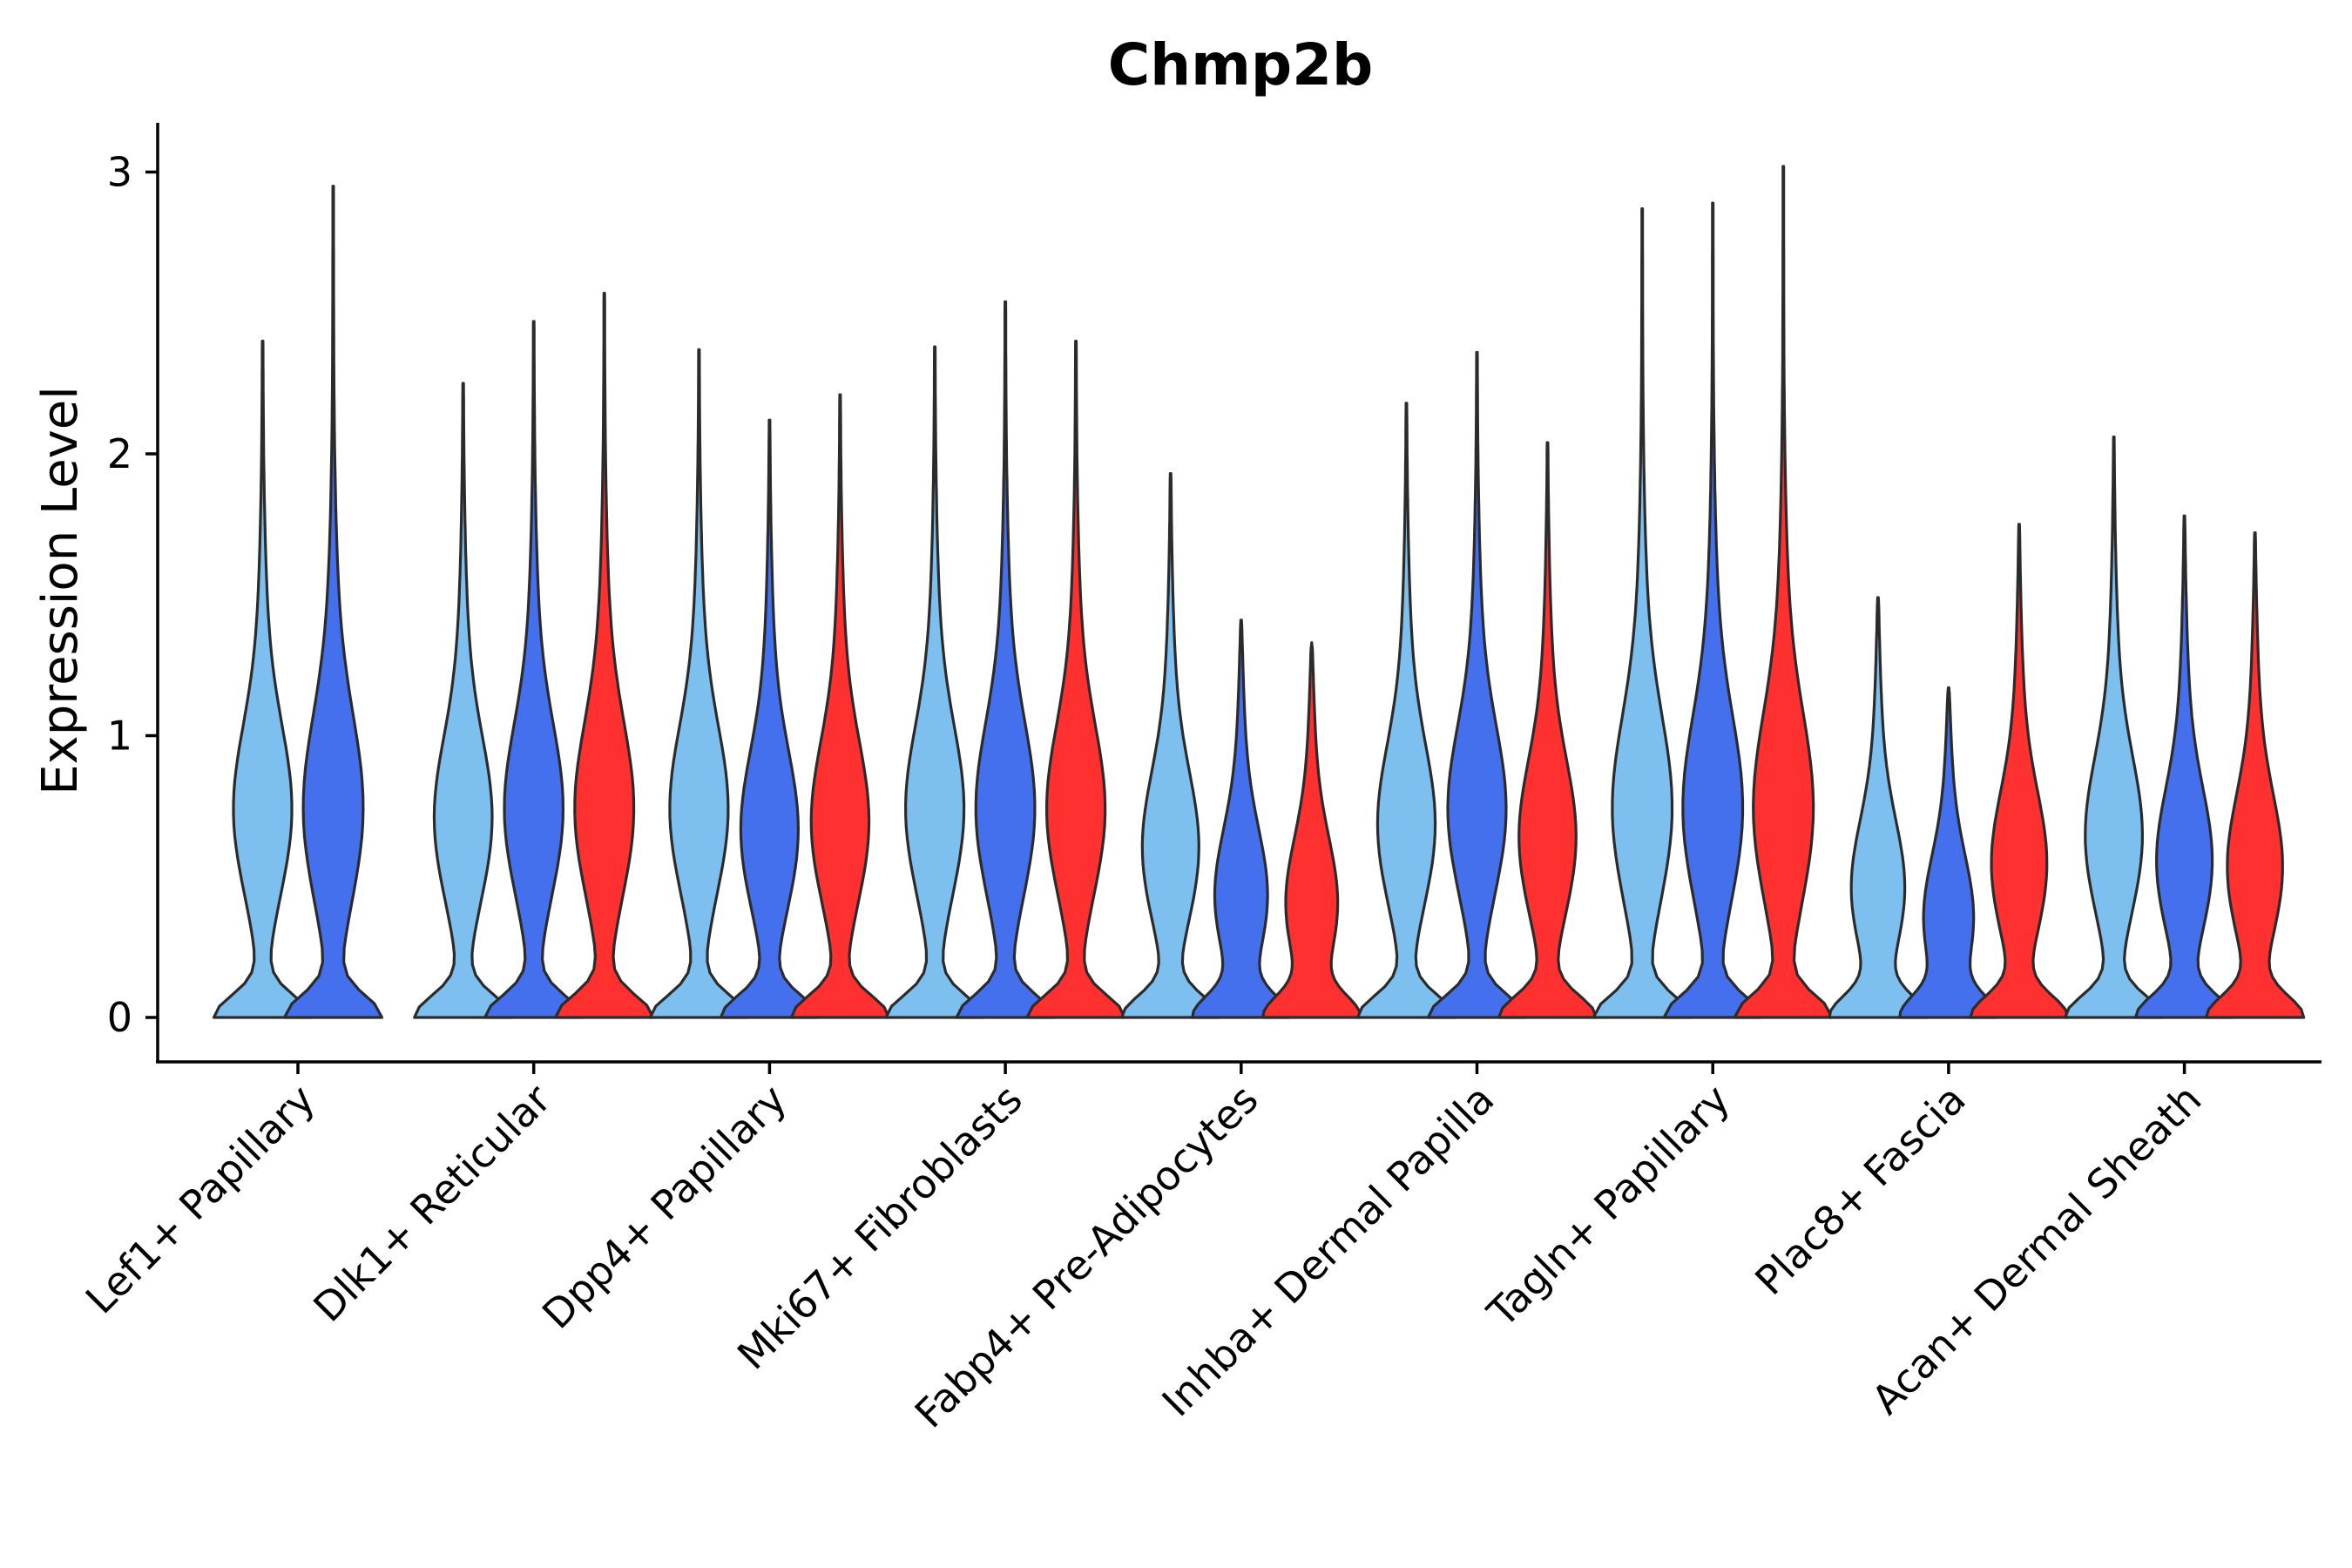  I want to click on x-tick-label: Plac8+ Fascia, so click(1860, 1190).